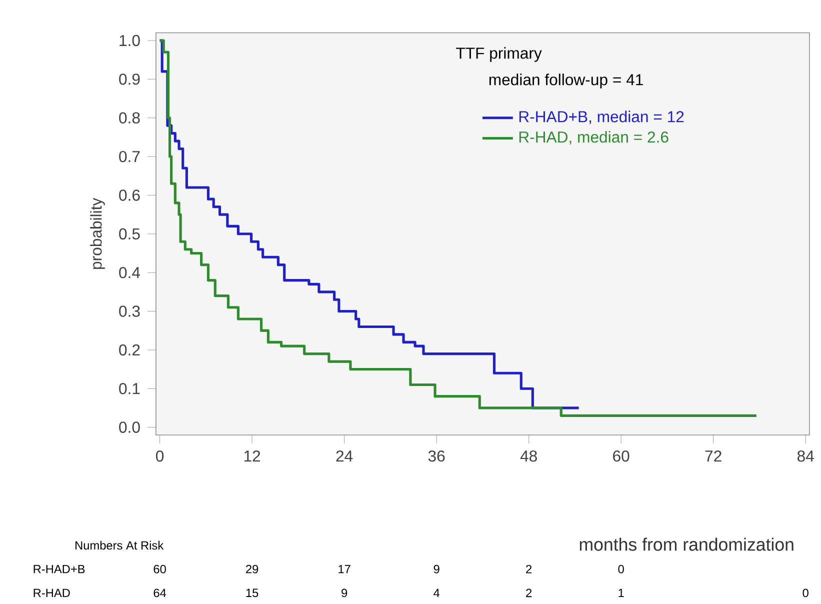 The width and height of the screenshot is (821, 604). Describe the element at coordinates (601, 117) in the screenshot. I see `legend-label: R-HAD+B, median = 12` at that location.